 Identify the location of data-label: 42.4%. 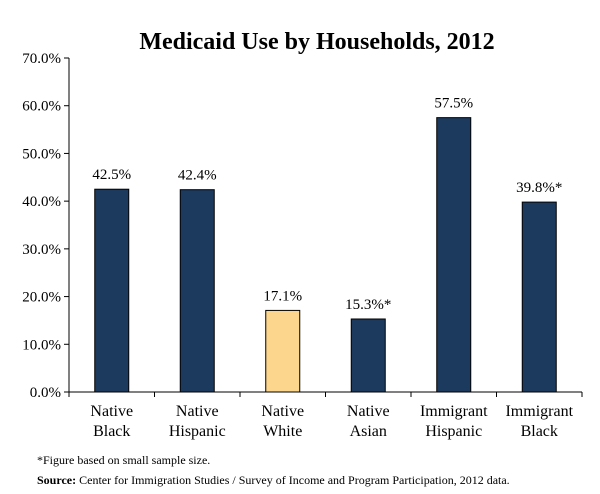
(197, 176).